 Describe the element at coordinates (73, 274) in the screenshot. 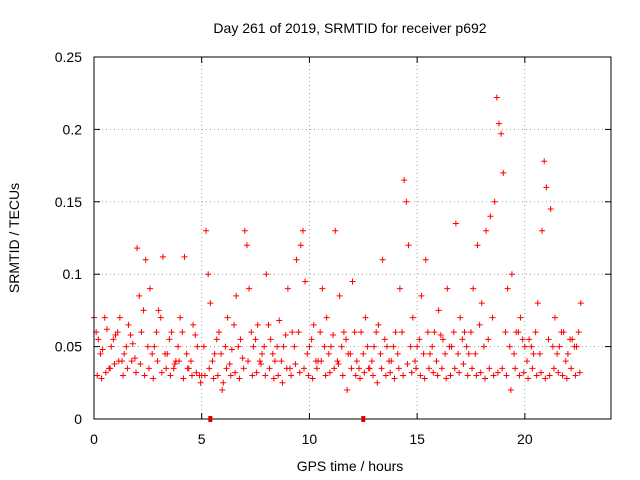

I see `y-tick-label: 0.1` at that location.